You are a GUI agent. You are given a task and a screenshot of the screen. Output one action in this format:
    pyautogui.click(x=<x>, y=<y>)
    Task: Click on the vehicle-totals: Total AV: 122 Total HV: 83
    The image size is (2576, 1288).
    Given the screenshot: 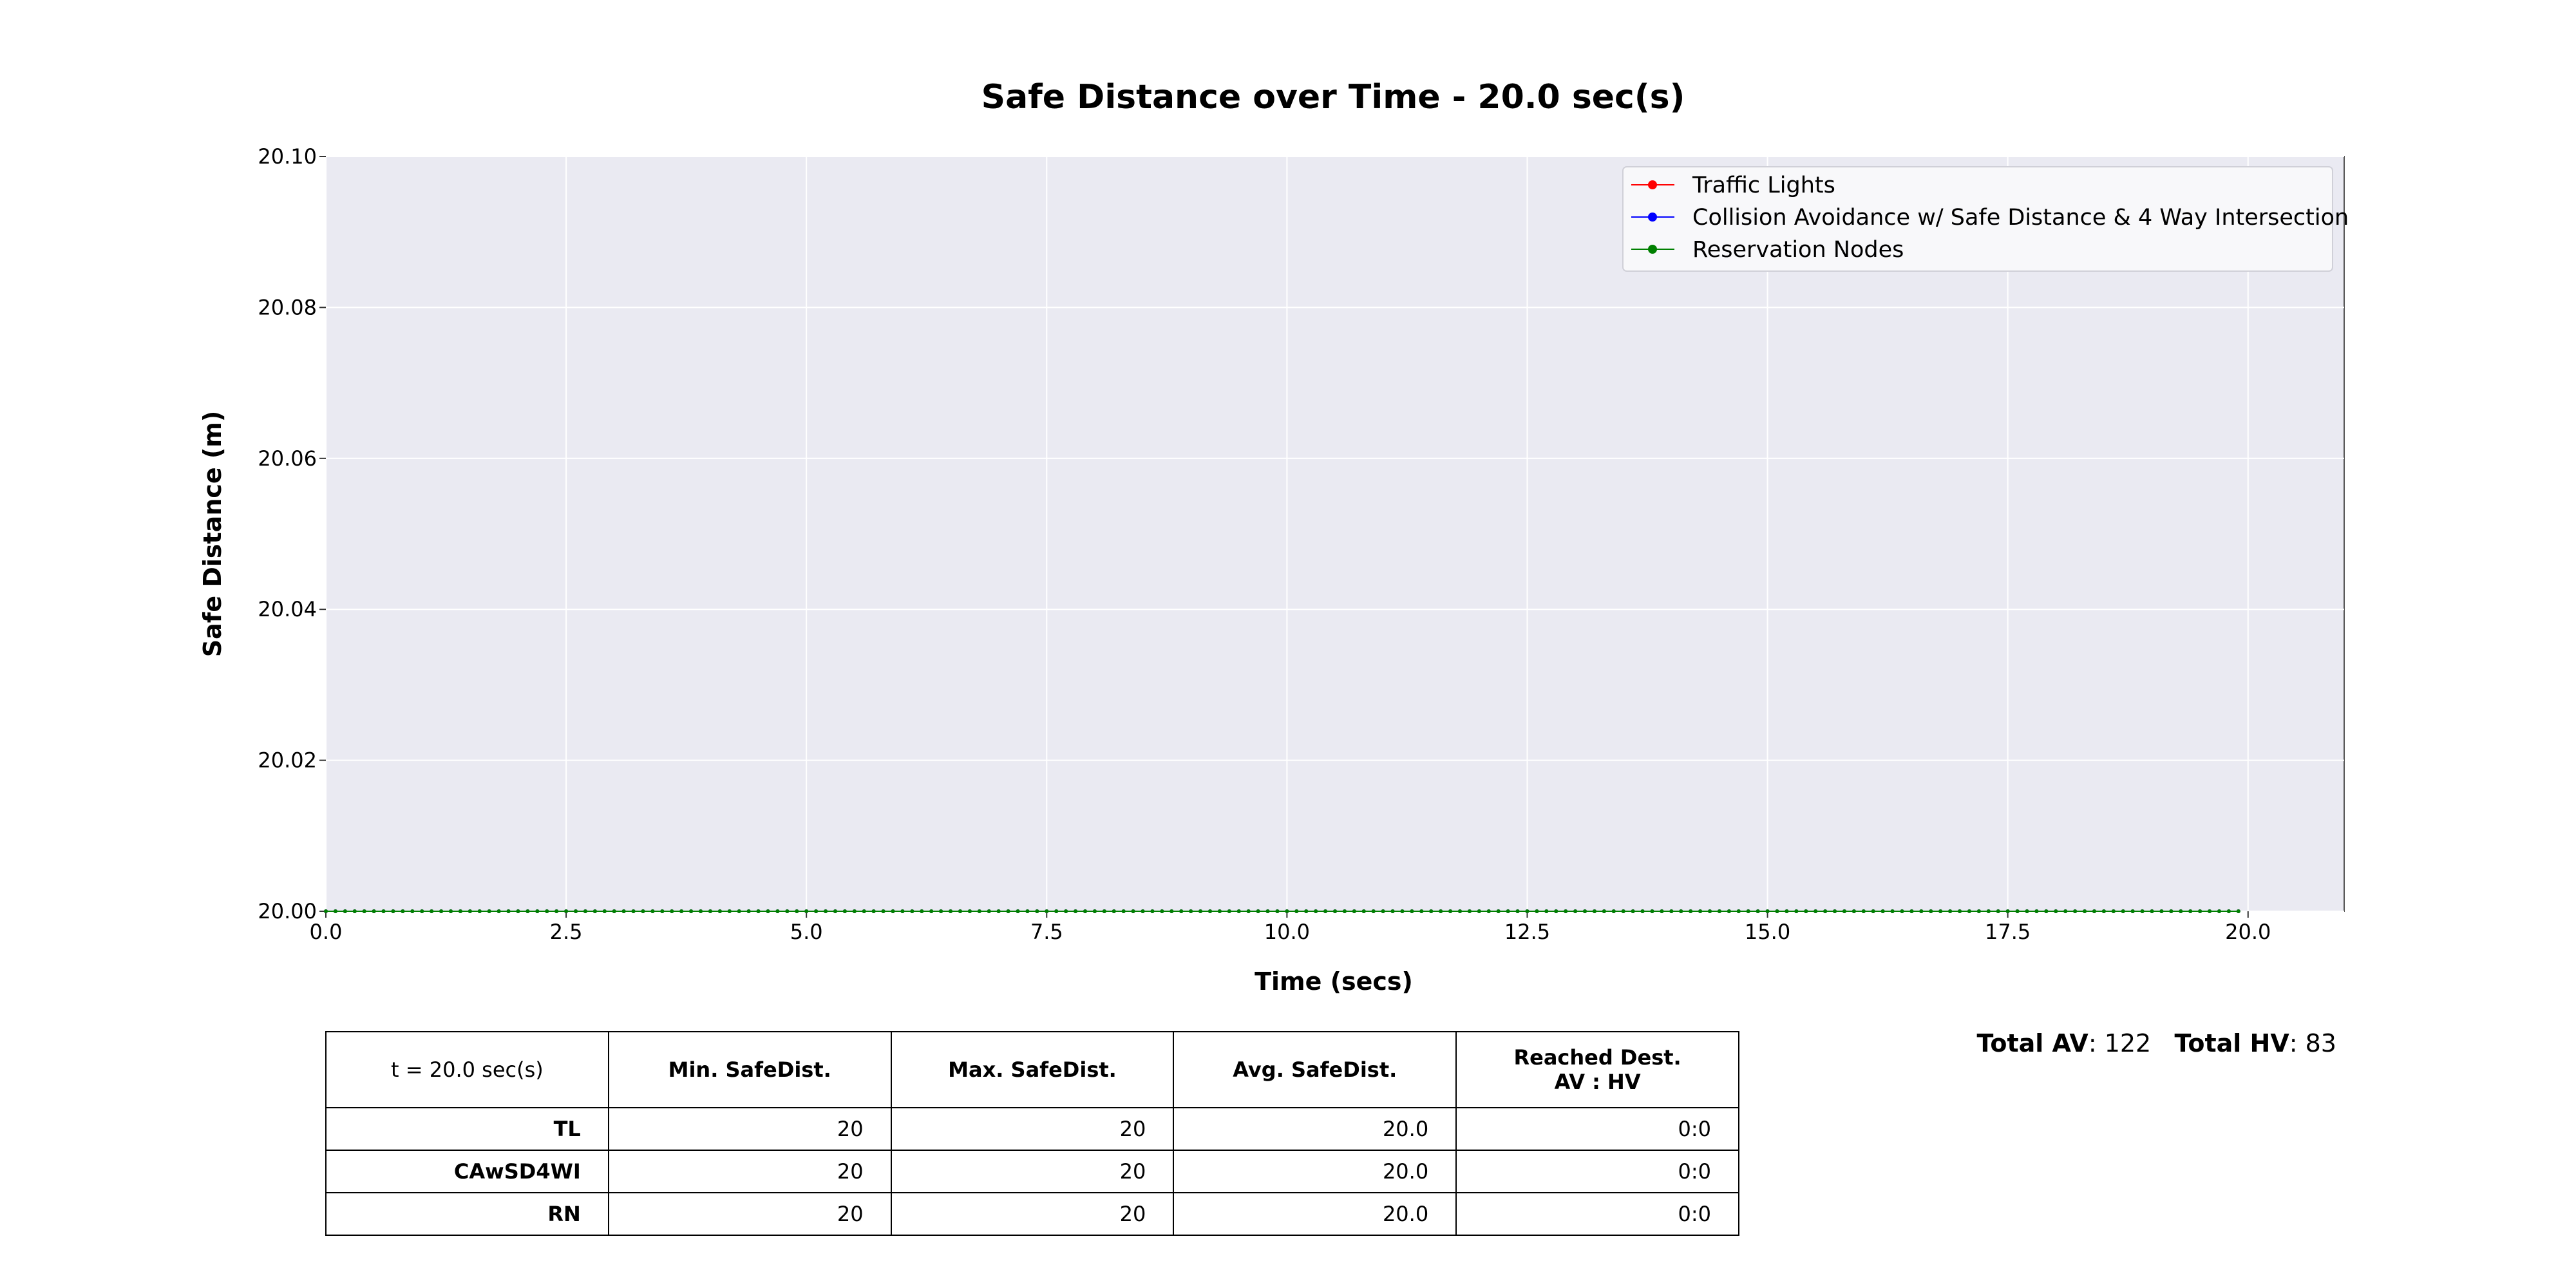 What is the action you would take?
    pyautogui.click(x=2156, y=1043)
    